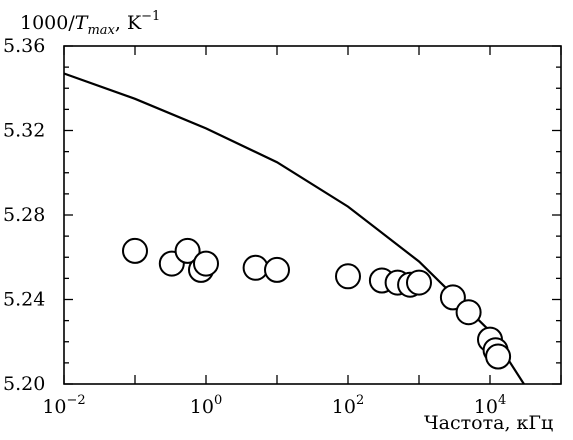 This screenshot has width=573, height=440. What do you see at coordinates (101, 30) in the screenshot?
I see `y-axis-label-sub: max` at bounding box center [101, 30].